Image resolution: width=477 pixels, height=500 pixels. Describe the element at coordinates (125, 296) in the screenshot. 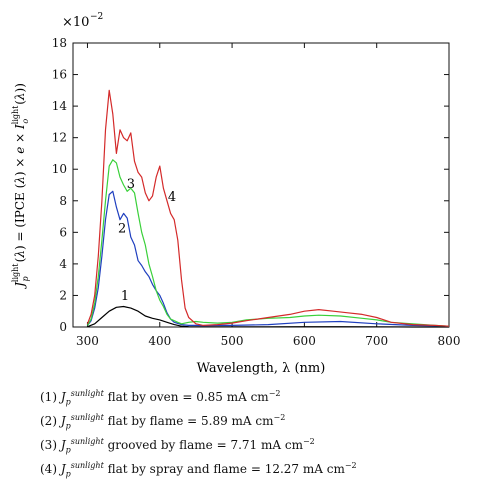

I see `series-label-1: 1` at that location.